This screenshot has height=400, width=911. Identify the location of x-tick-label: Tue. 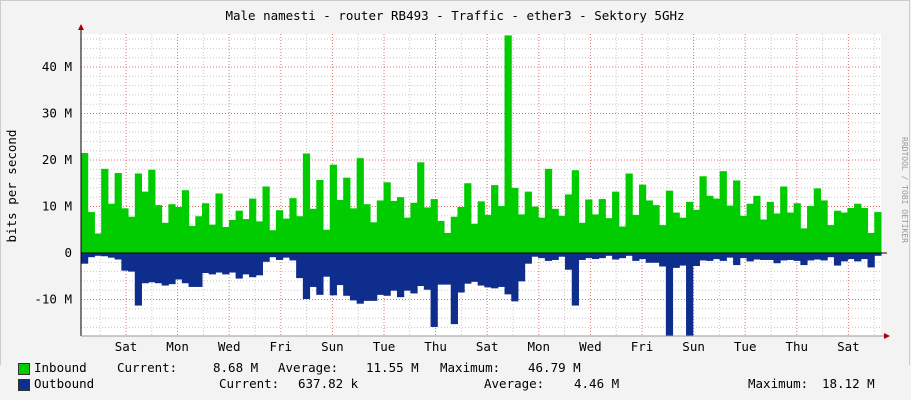
(384, 346).